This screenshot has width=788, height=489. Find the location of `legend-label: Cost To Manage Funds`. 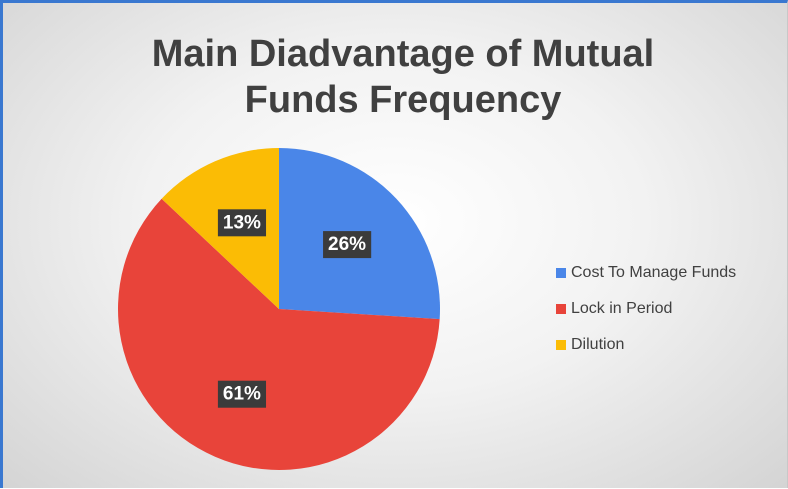

legend-label: Cost To Manage Funds is located at coordinates (653, 272).